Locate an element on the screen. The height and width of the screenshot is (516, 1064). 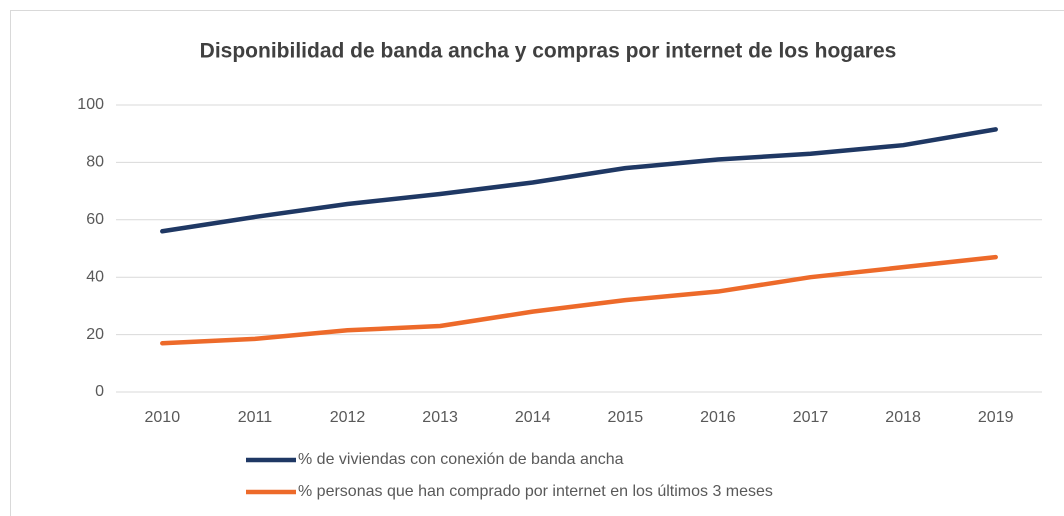
y-tick-label: 0 is located at coordinates (99, 391).